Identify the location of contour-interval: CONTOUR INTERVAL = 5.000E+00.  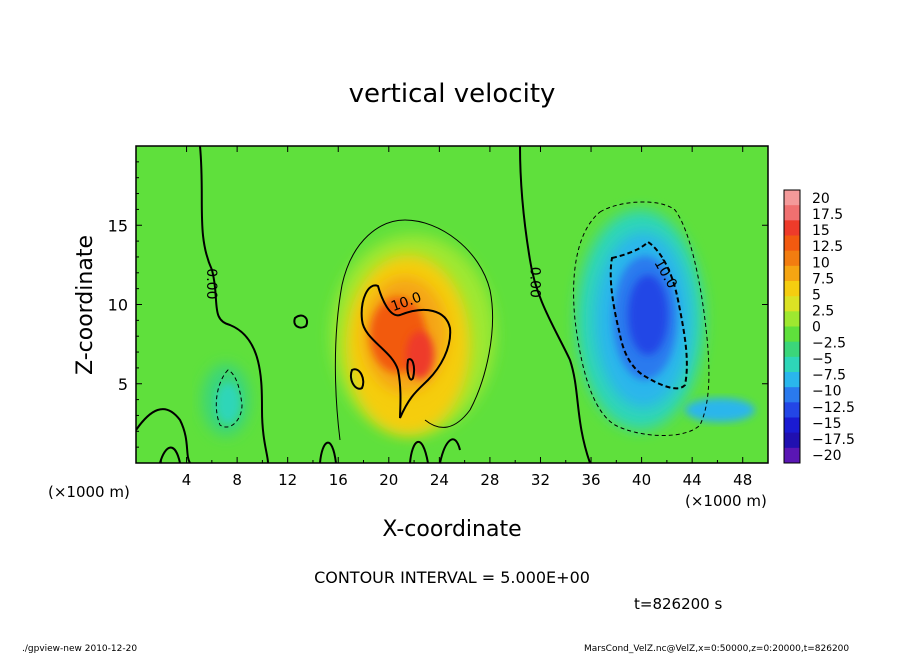
(452, 577).